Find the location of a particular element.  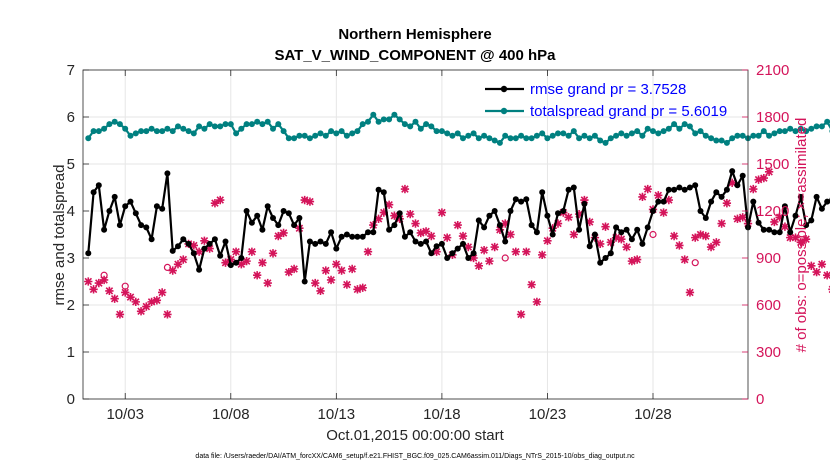

chart-title-line1: Northern Hemisphere is located at coordinates (414, 34).